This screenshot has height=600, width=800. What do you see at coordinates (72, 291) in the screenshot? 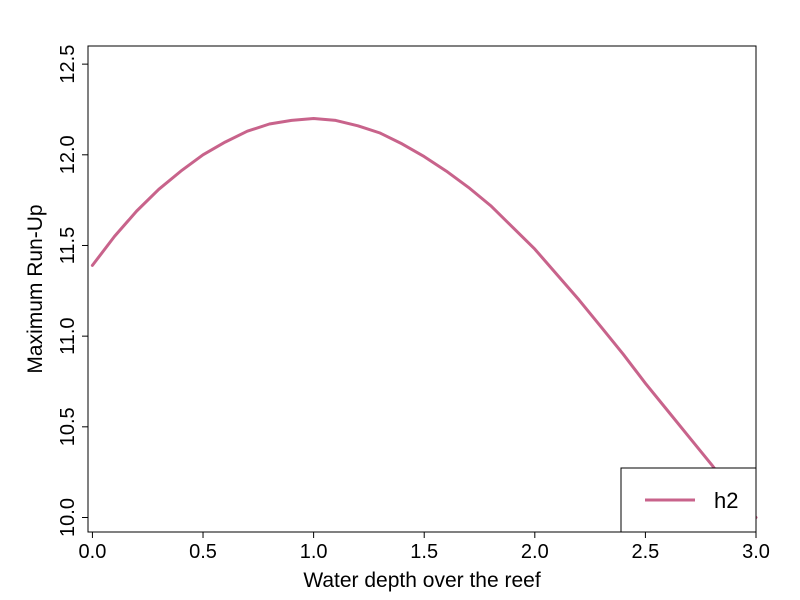
I see `y-axis: 10.0 10.5 11.0 11.5 12.0 12.5` at bounding box center [72, 291].